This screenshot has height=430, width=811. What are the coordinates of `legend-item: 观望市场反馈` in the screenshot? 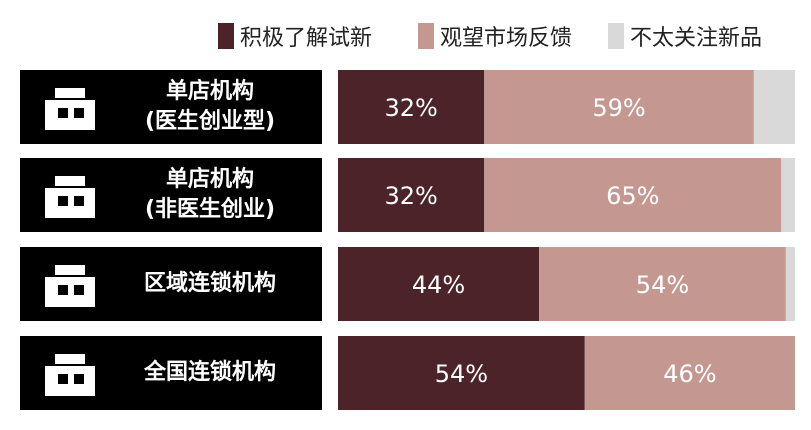 It's located at (495, 36).